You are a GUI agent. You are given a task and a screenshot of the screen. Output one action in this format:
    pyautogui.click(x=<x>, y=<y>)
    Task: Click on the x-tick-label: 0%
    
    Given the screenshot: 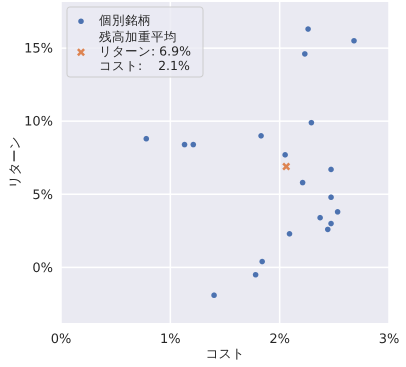 What is the action you would take?
    pyautogui.click(x=61, y=339)
    